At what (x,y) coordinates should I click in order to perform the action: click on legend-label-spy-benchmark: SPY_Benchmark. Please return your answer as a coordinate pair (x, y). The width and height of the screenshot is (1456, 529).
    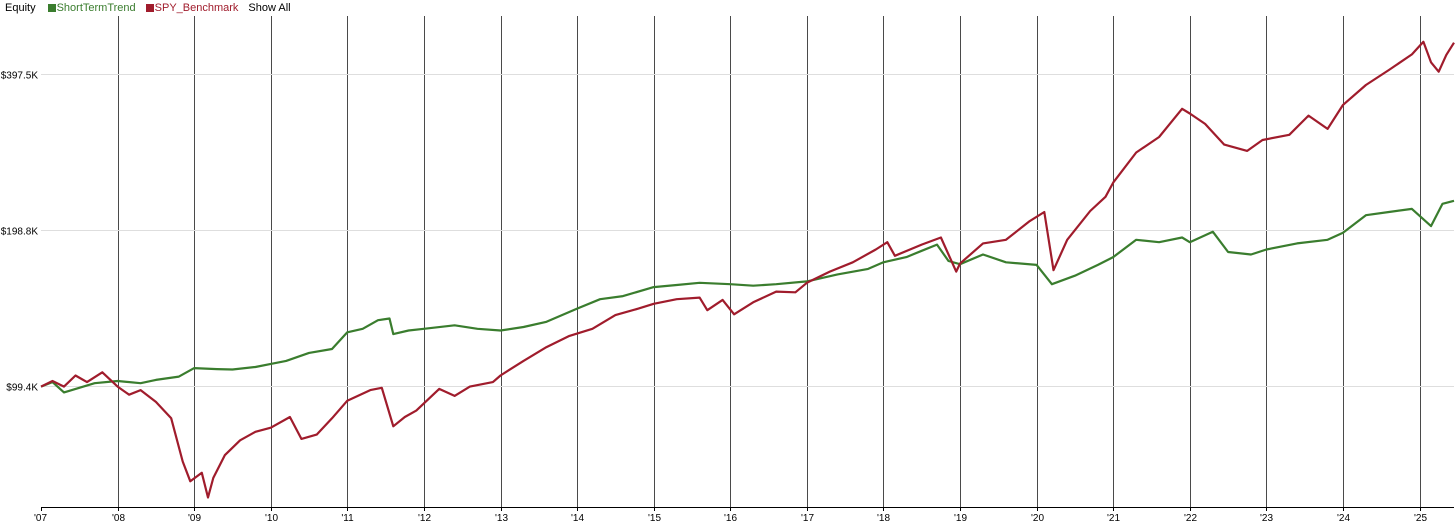
    Looking at the image, I should click on (196, 8).